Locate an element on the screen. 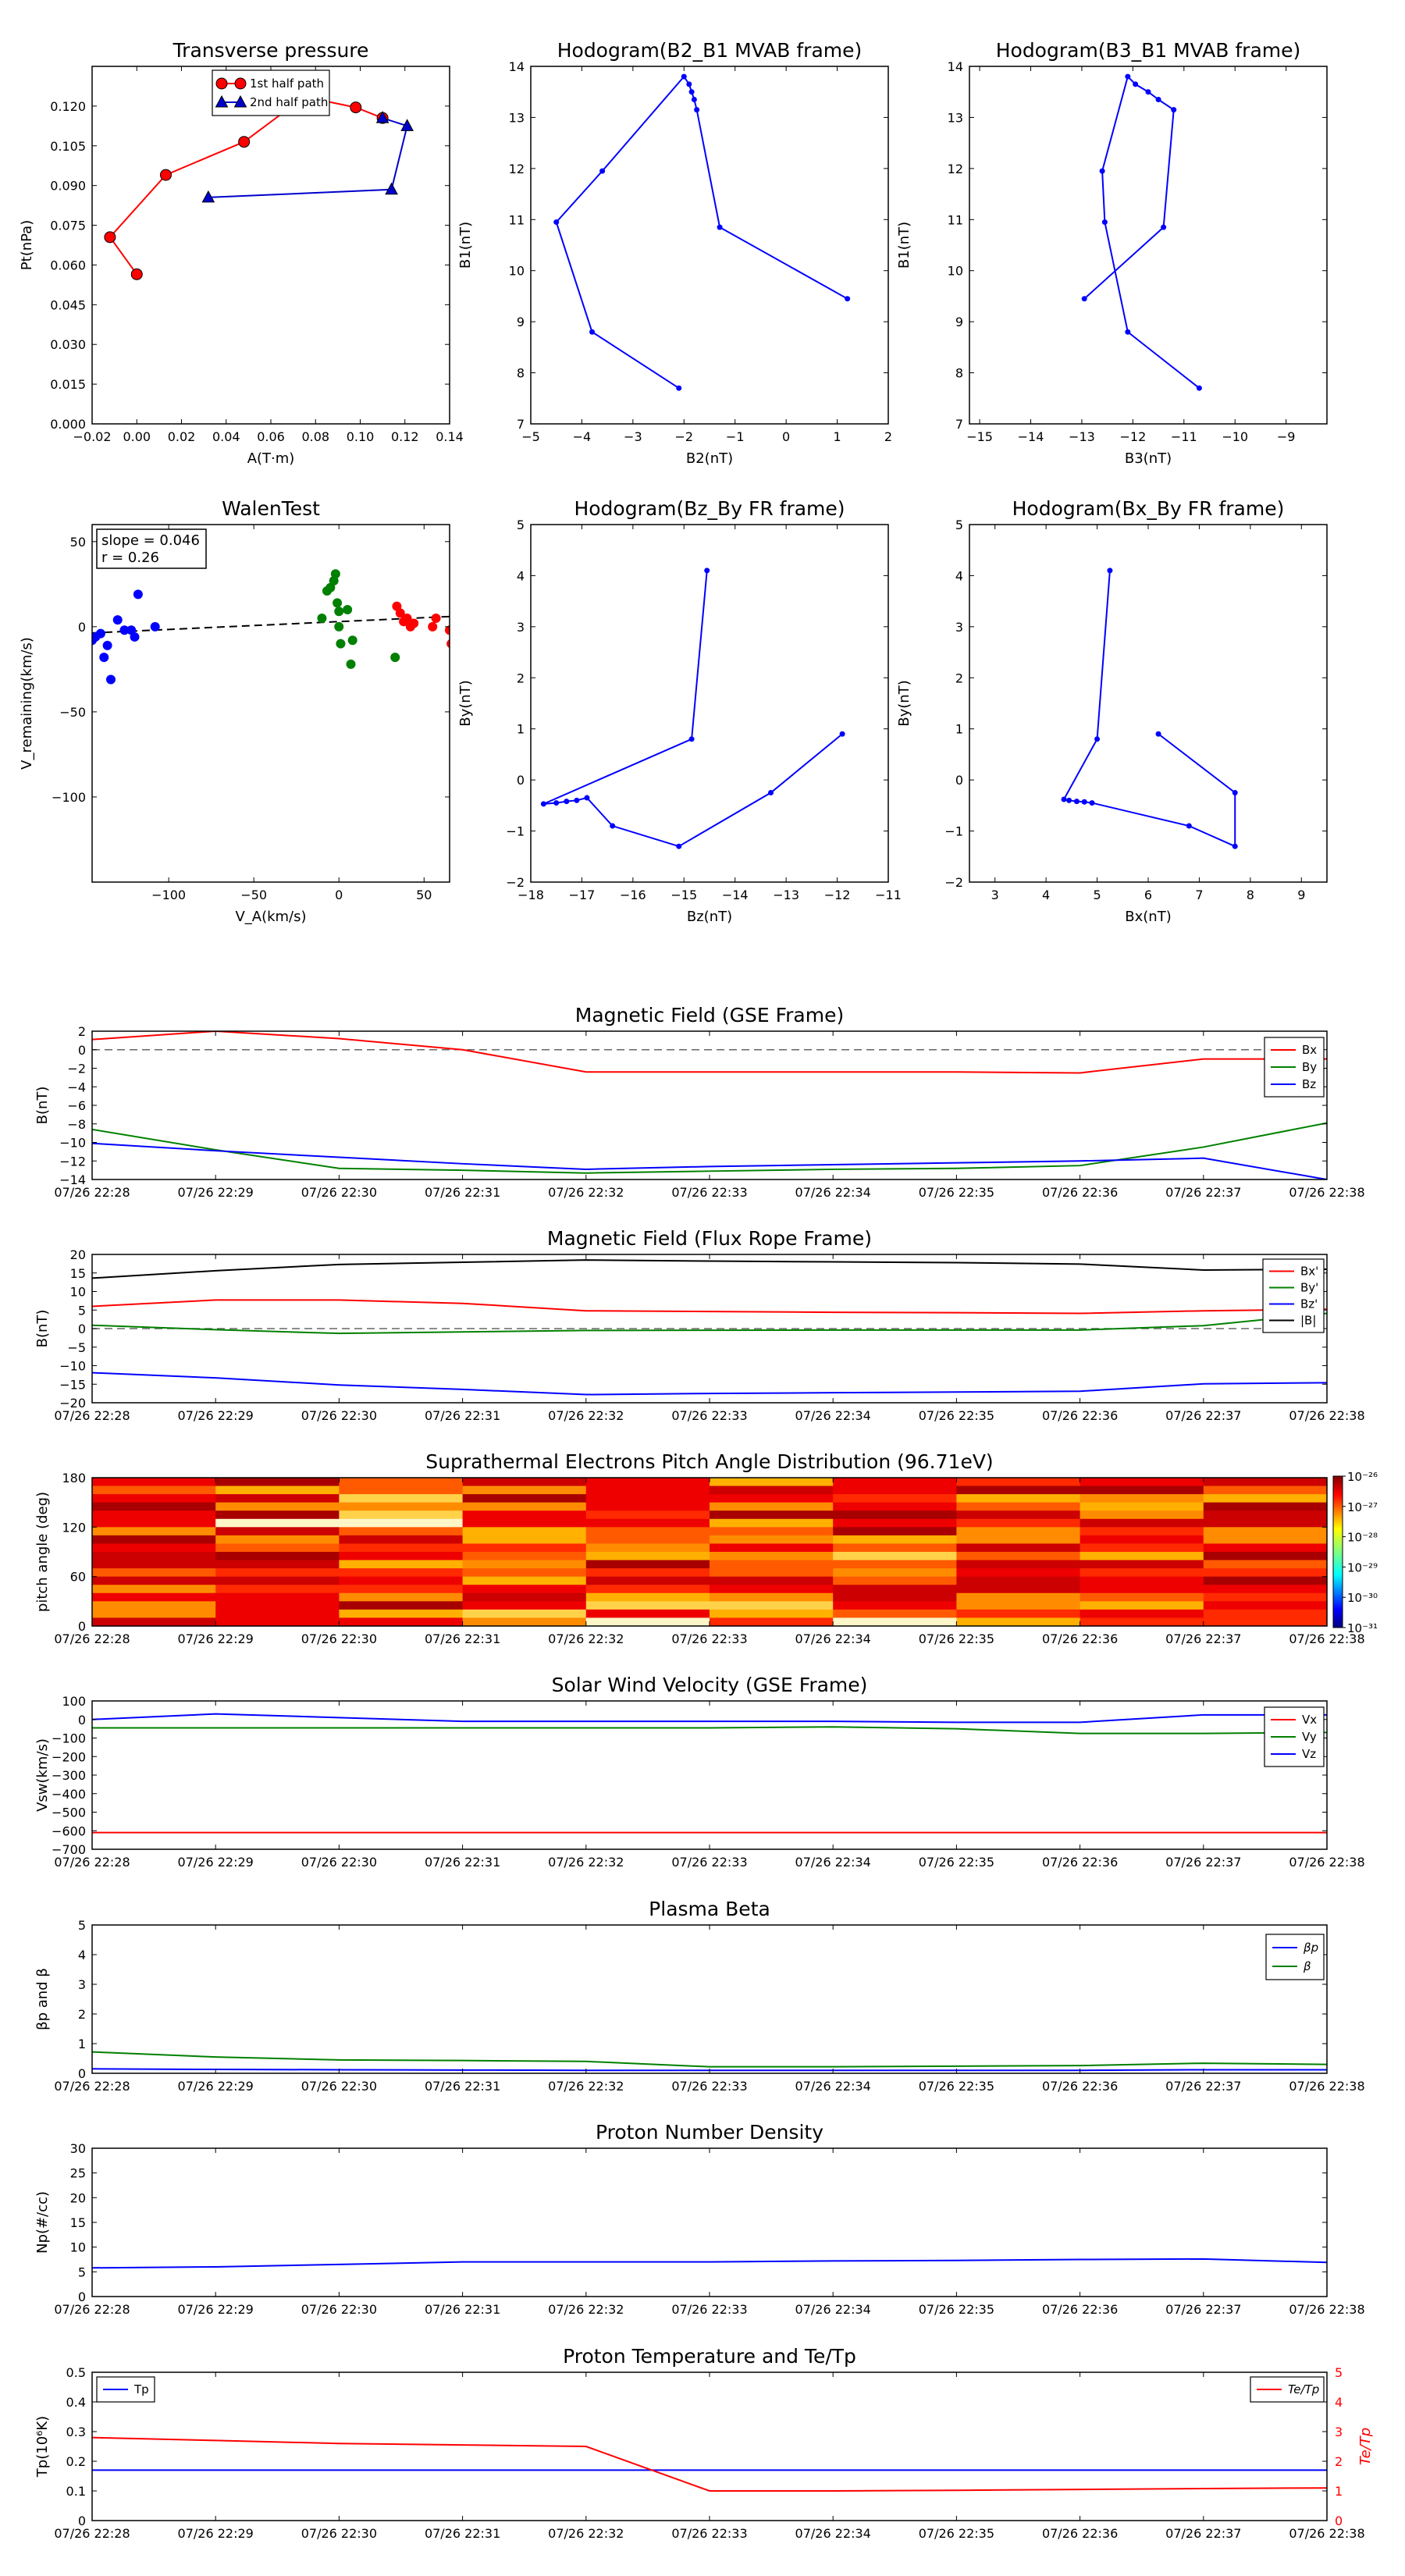 The height and width of the screenshot is (2576, 1405). x-tick-label: 07/26 22:36 is located at coordinates (1080, 2533).